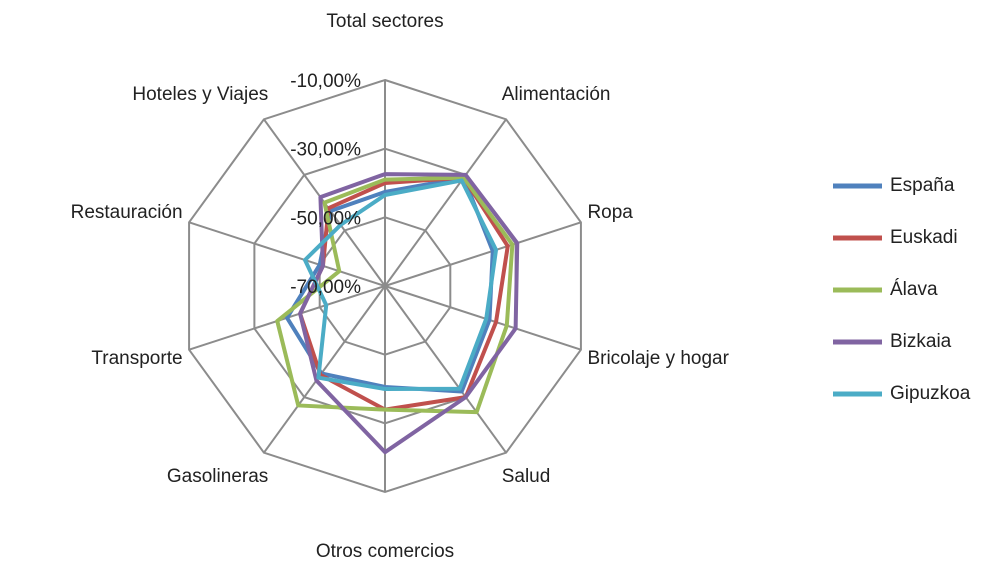 This screenshot has width=995, height=562. I want to click on y-tick-label: -30,00%, so click(325, 150).